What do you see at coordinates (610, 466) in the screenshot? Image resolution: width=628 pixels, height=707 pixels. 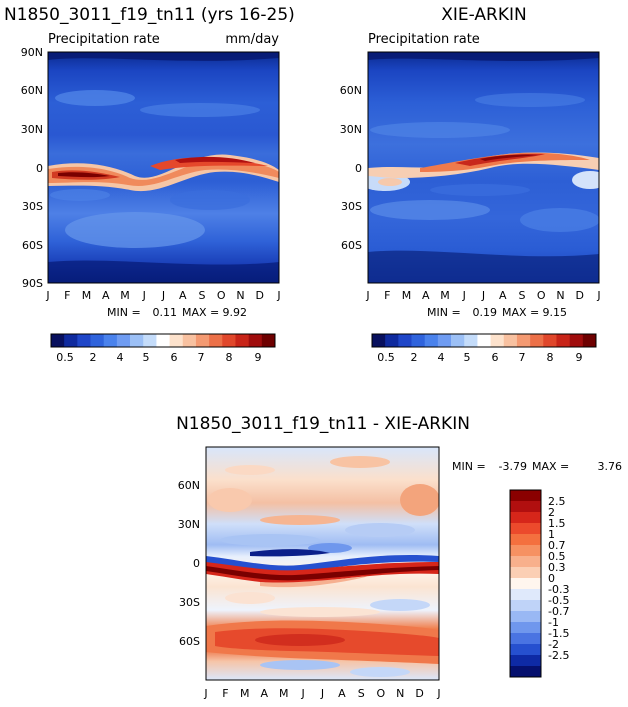 I see `panel3-max-value: 3.76` at bounding box center [610, 466].